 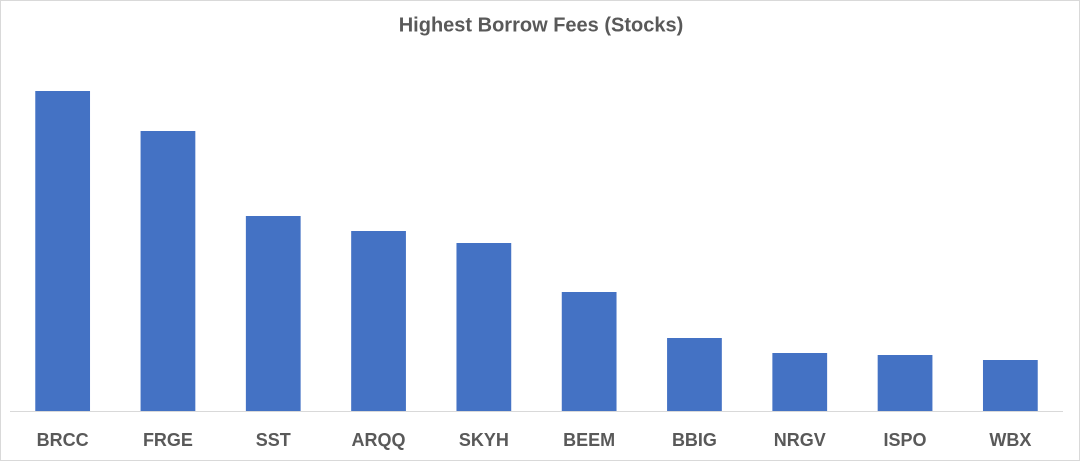 I want to click on chart-title: Highest Borrow Fees (Stocks), so click(x=541, y=25).